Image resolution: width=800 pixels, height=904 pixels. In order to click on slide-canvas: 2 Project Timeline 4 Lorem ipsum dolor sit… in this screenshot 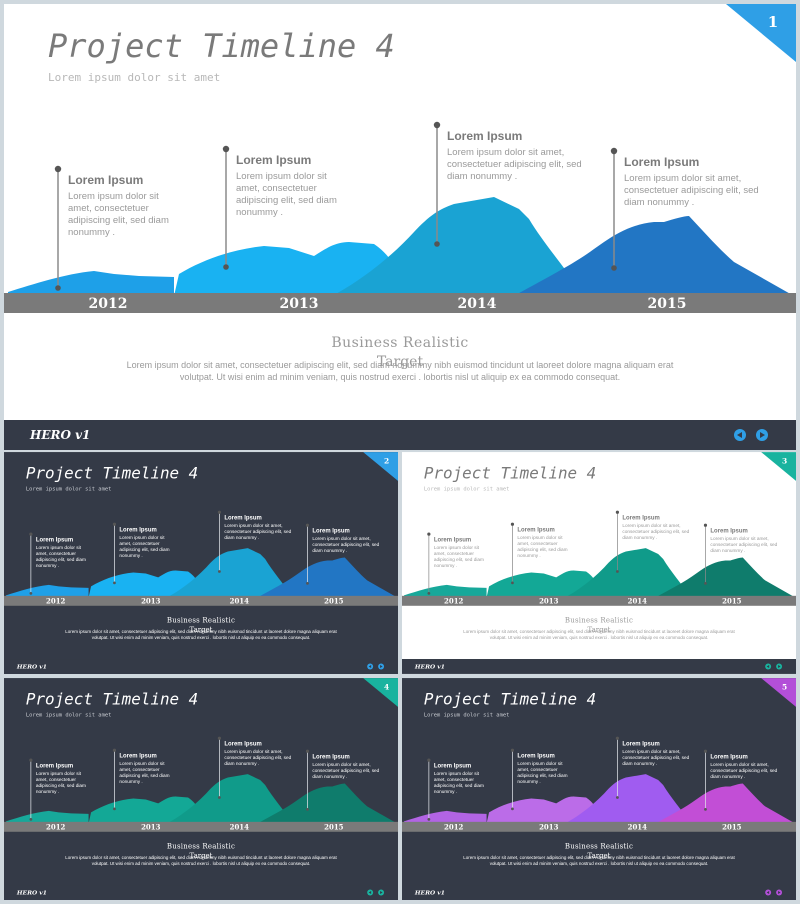, I will do `click(201, 563)`.